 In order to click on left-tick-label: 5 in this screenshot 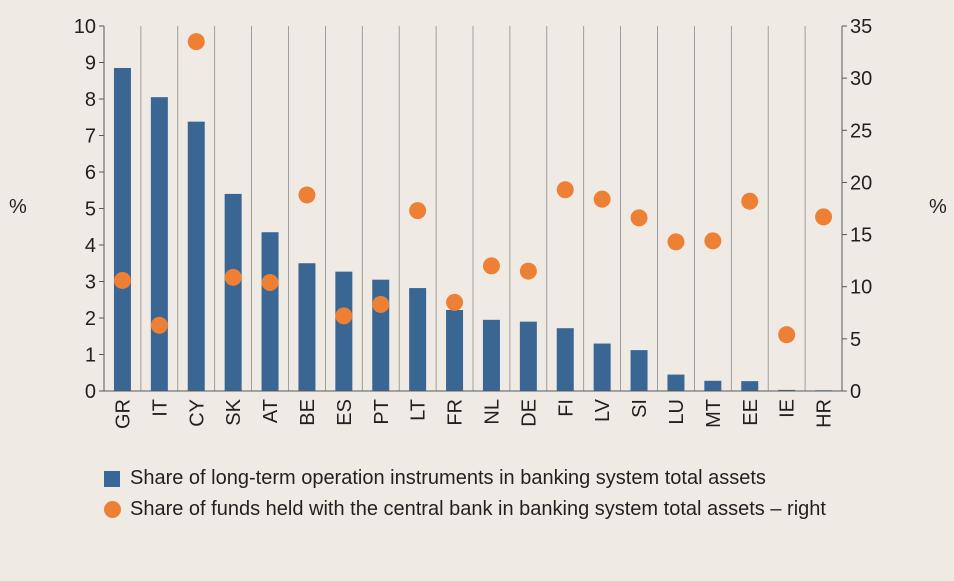, I will do `click(90, 210)`.